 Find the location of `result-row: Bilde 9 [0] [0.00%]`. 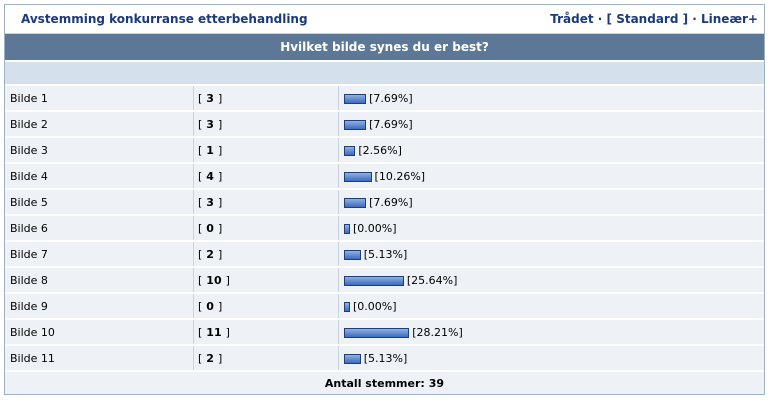

result-row: Bilde 9 [0] [0.00%] is located at coordinates (384, 306).